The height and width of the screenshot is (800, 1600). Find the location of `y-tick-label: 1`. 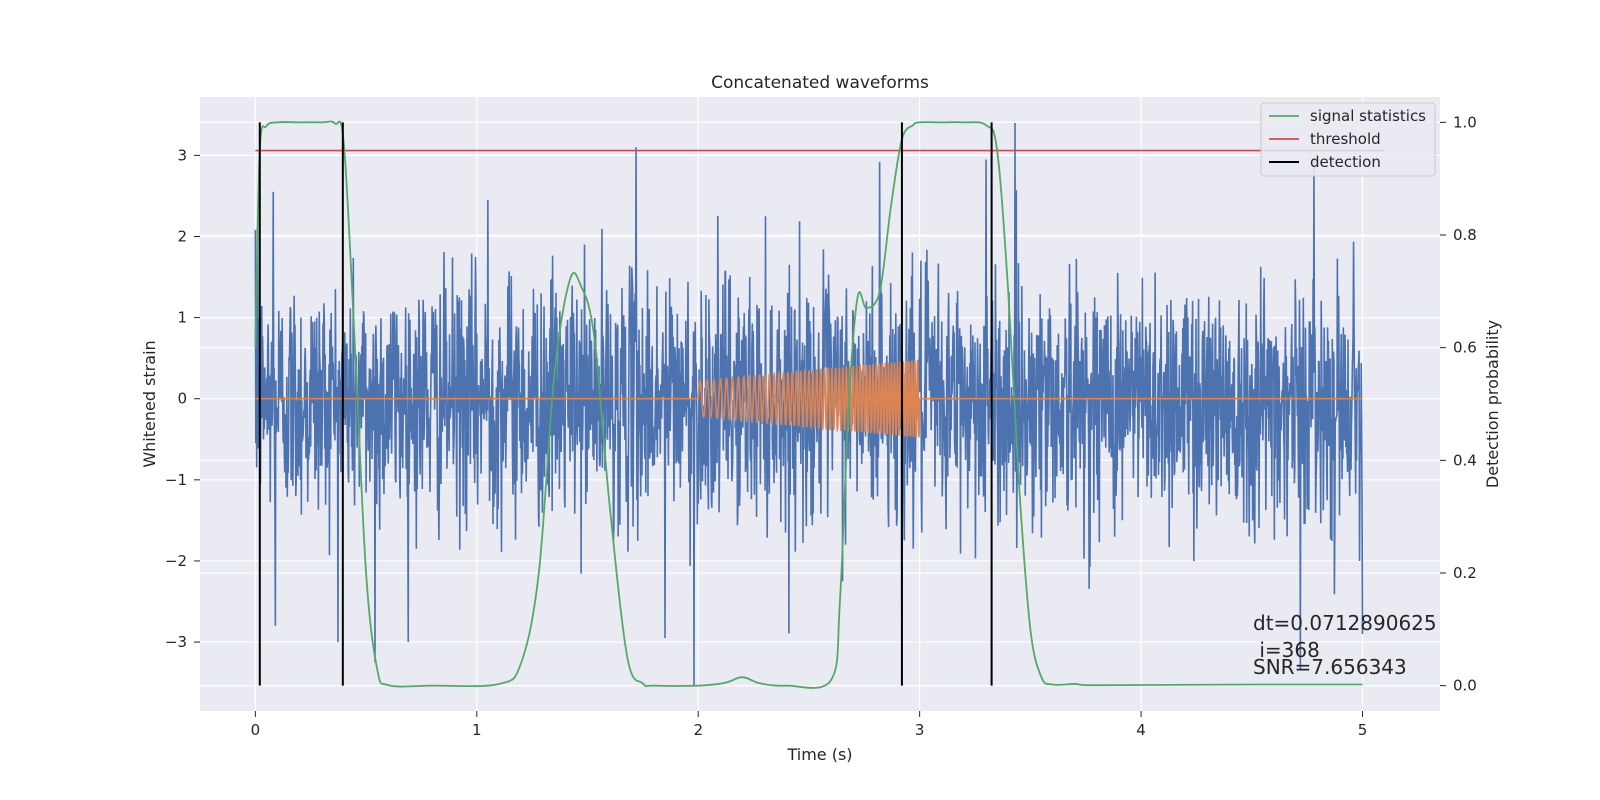

y-tick-label: 1 is located at coordinates (182, 318).